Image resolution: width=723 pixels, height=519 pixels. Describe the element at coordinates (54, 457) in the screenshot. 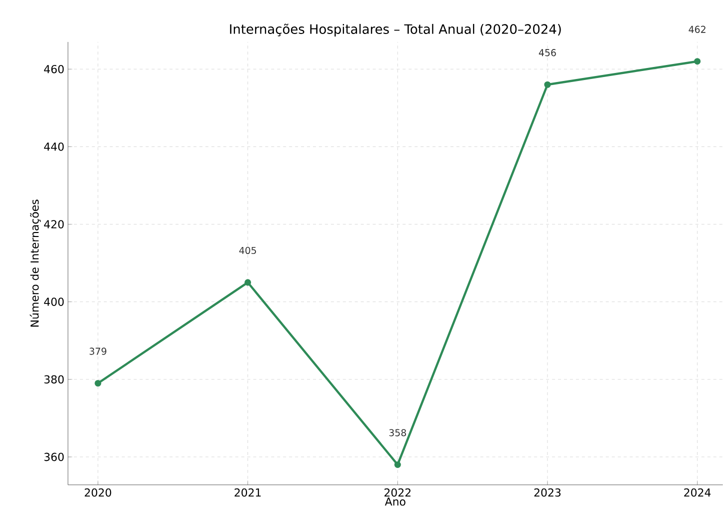

I see `y-tick-label: 360` at that location.